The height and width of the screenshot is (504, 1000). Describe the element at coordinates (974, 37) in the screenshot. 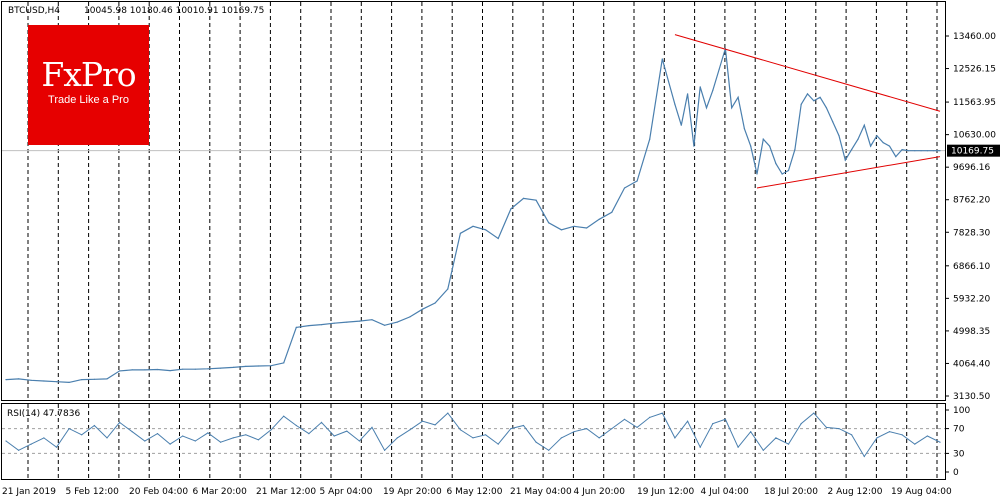

I see `y-tick-label: 13460.00` at that location.